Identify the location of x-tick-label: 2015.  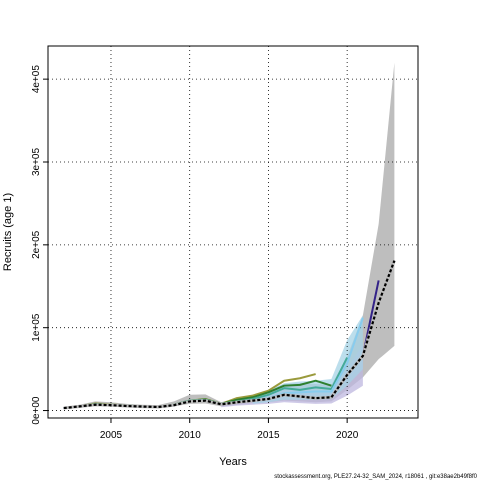
(268, 435).